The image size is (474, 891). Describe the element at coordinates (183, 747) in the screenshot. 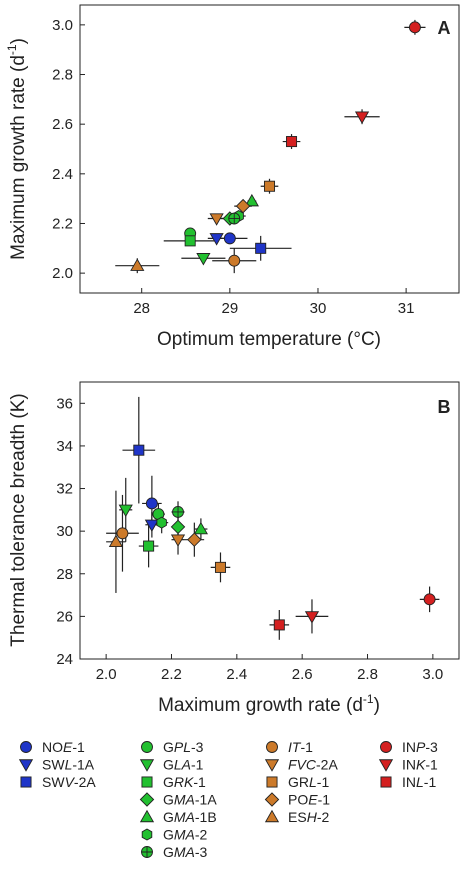

I see `legend-label-GPL-3: GPL-3` at that location.